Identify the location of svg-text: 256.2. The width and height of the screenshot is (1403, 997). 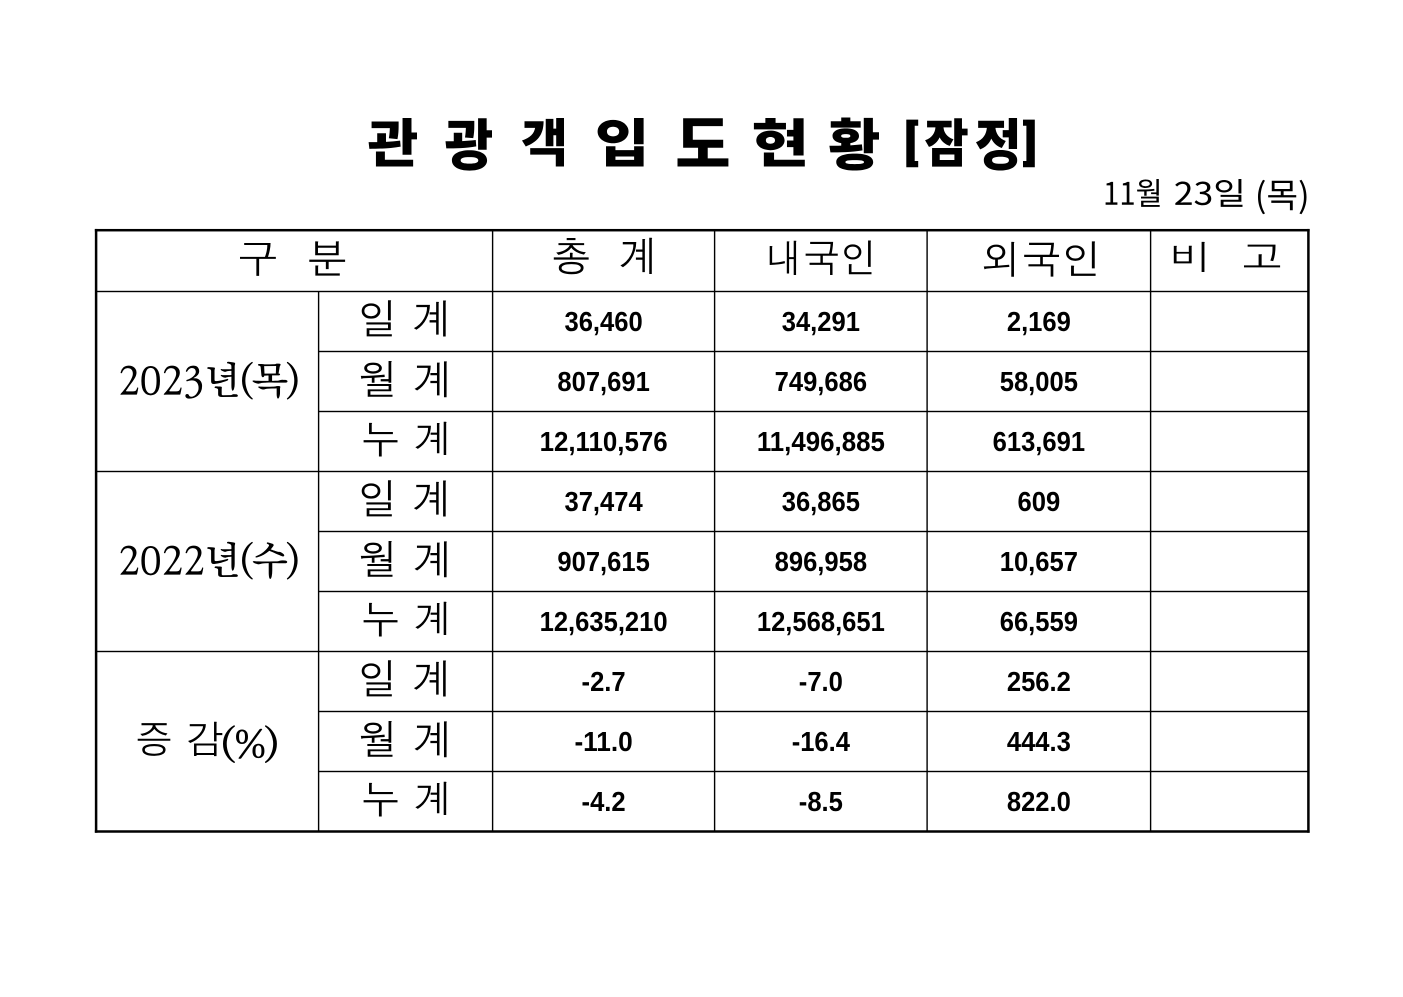
(1039, 681).